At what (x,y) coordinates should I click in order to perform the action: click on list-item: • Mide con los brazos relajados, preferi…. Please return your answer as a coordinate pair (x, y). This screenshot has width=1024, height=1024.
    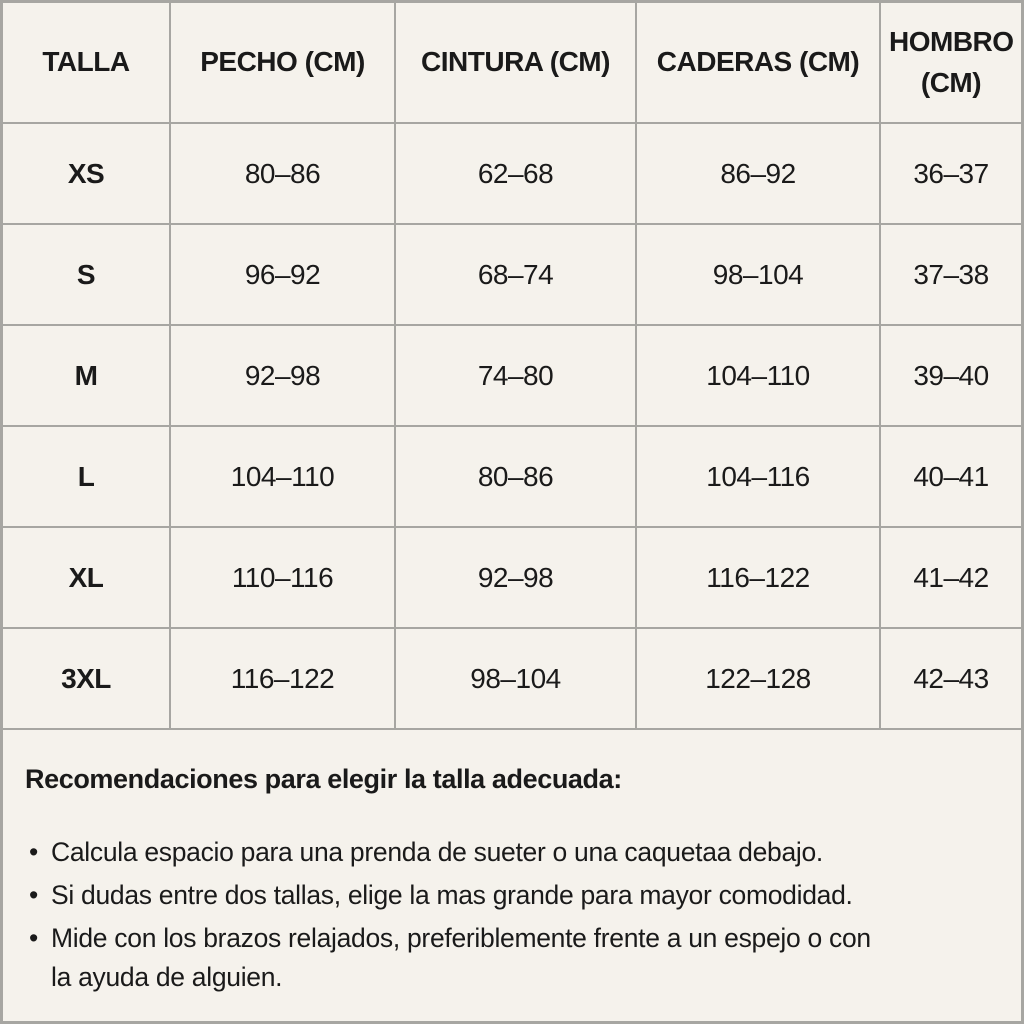
    Looking at the image, I should click on (508, 959).